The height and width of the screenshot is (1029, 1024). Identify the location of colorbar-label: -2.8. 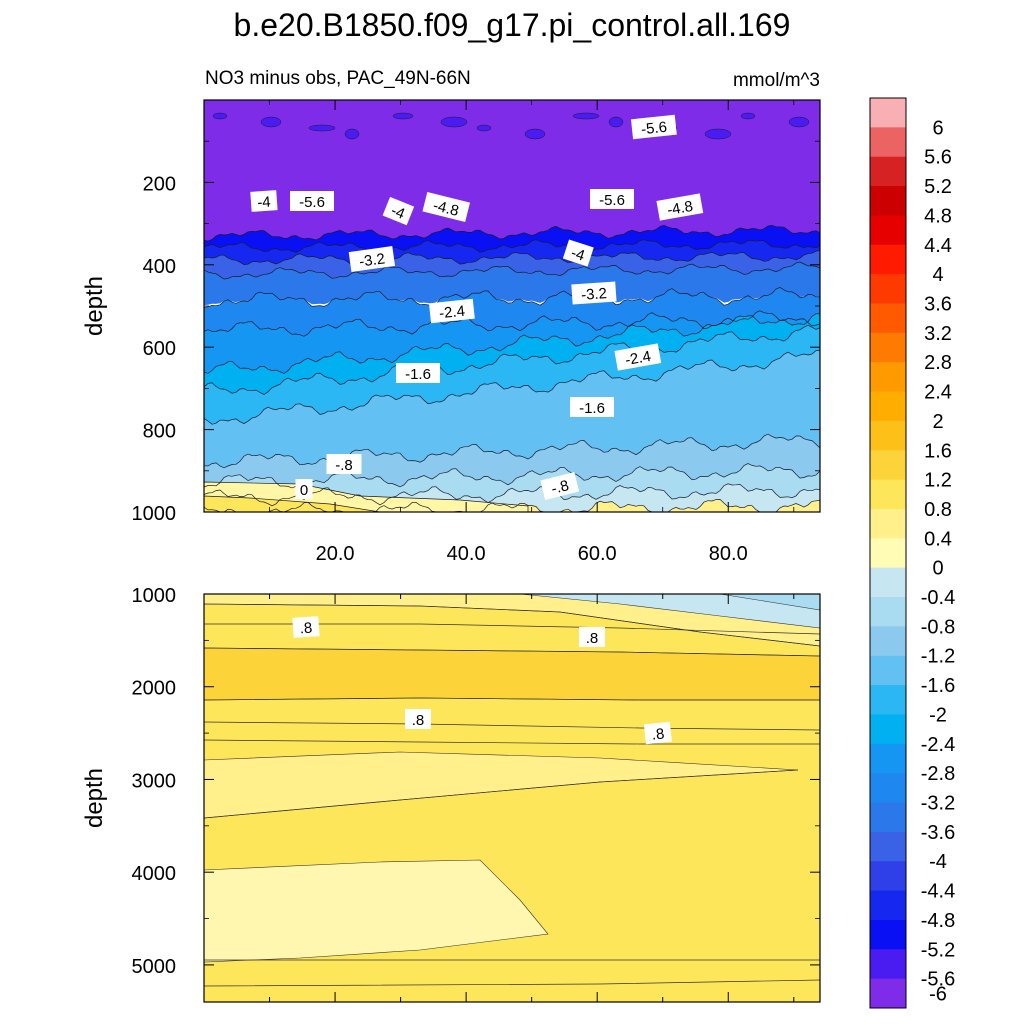
(938, 774).